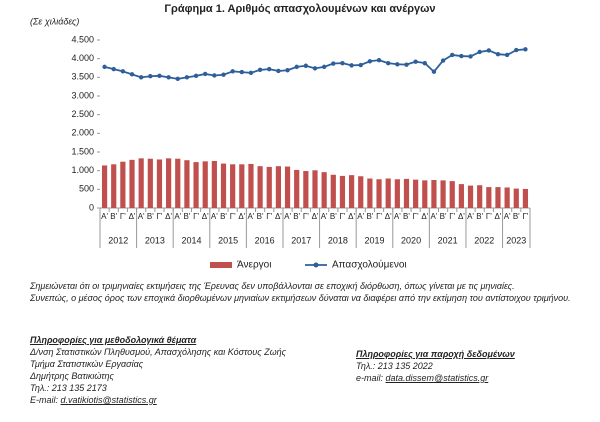 Image resolution: width=600 pixels, height=422 pixels. Describe the element at coordinates (437, 378) in the screenshot. I see `email: data.dissem@statistics.gr` at that location.